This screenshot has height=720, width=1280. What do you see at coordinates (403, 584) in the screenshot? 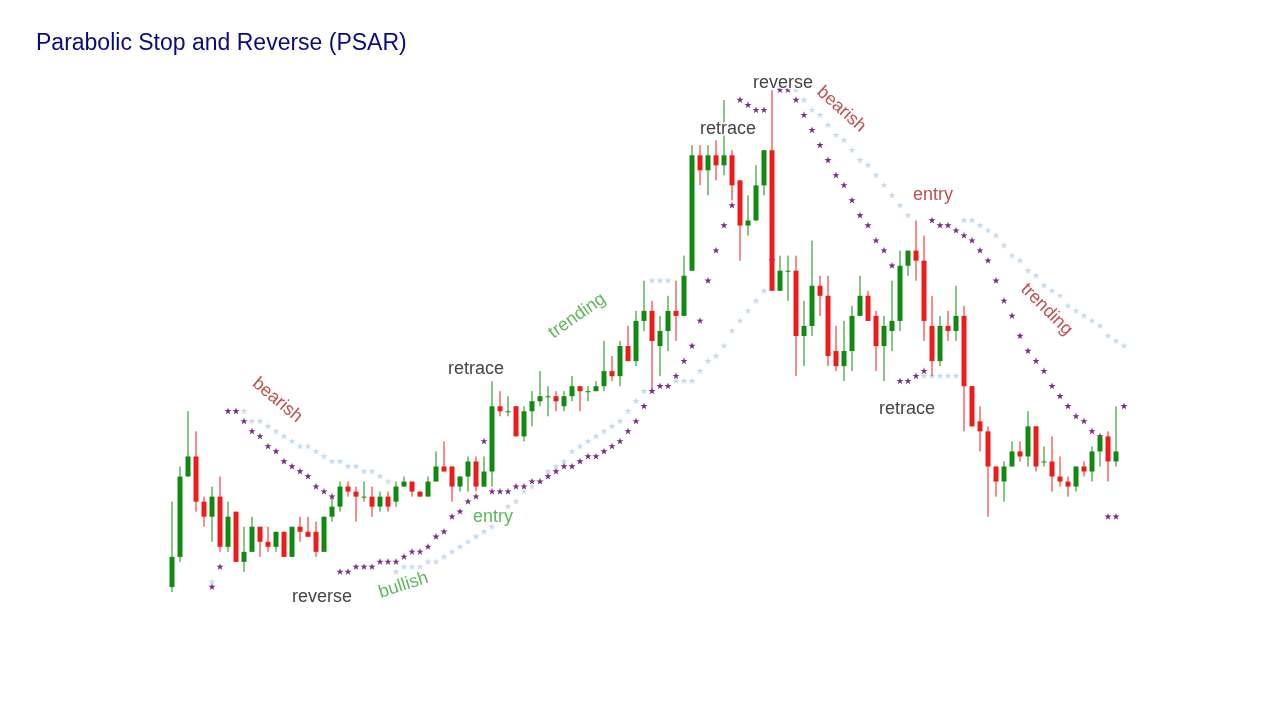
I see `annotation: bullish` at bounding box center [403, 584].